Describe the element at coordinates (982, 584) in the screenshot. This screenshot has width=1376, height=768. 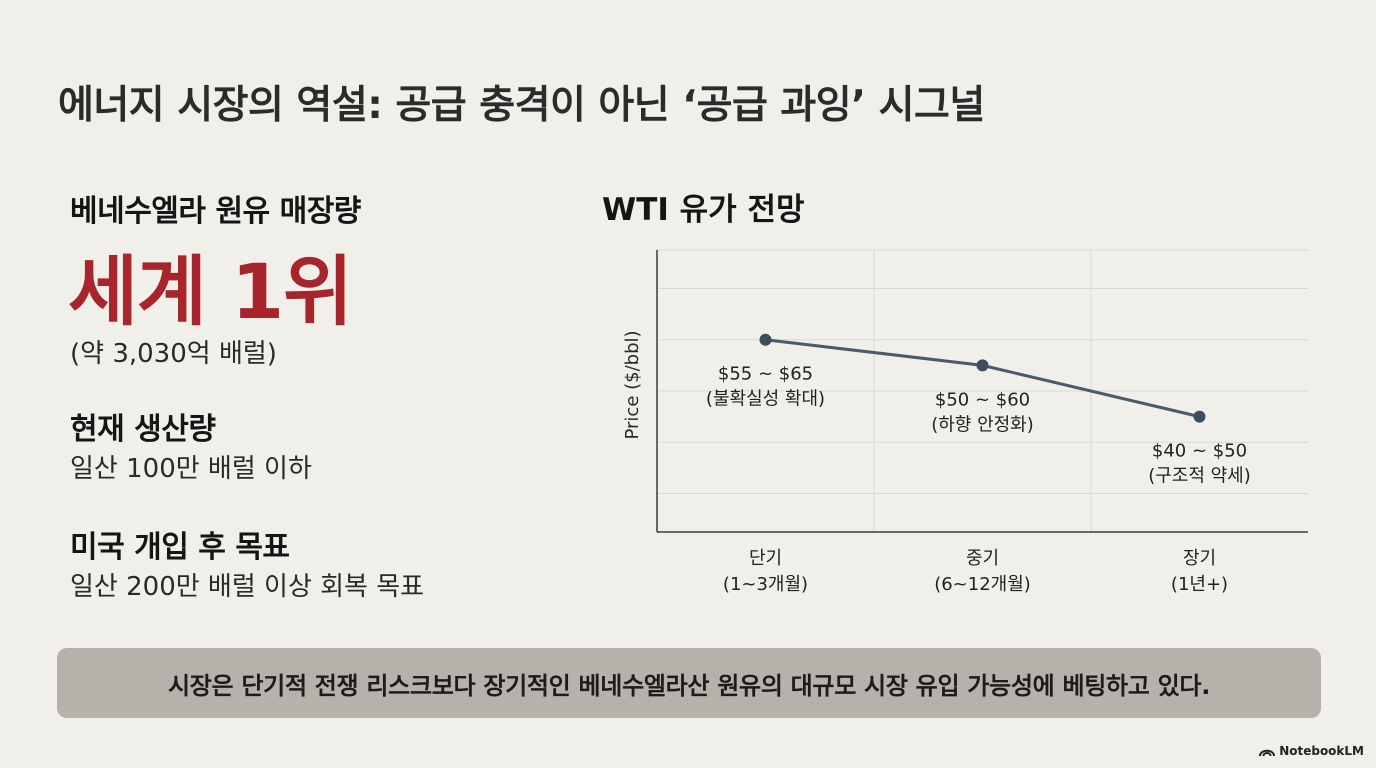
I see `x-tick-label: (6~12개월)` at that location.